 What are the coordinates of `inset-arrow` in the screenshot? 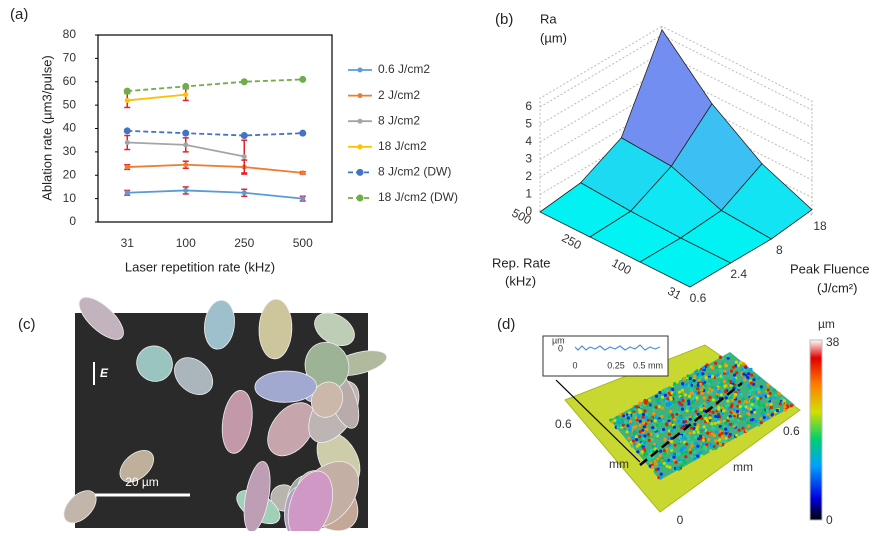 It's located at (598, 421).